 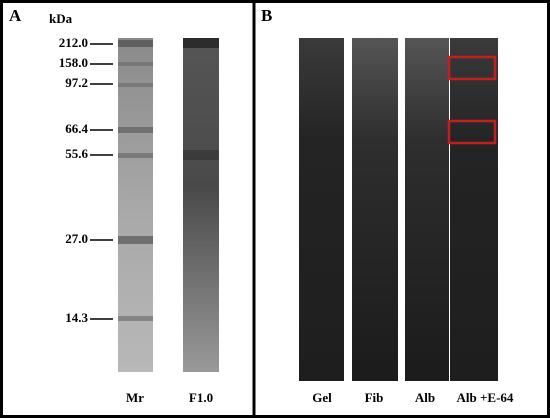 I want to click on lane-label: Fib, so click(x=374, y=397).